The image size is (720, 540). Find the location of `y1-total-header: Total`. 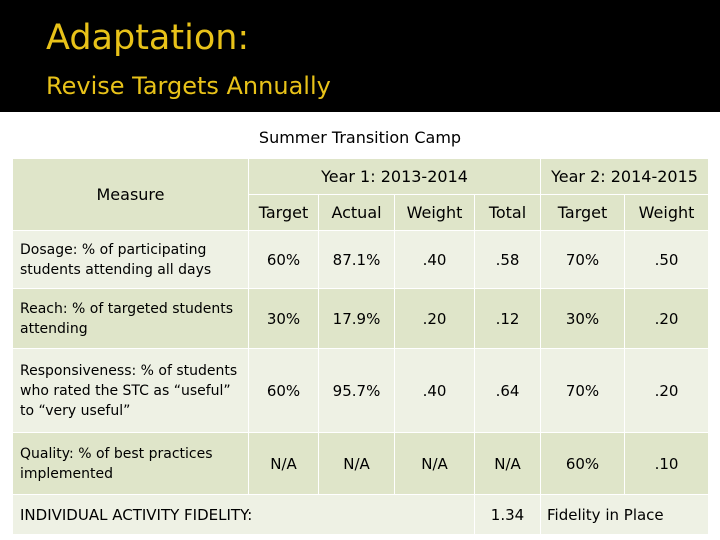

y1-total-header: Total is located at coordinates (507, 212).